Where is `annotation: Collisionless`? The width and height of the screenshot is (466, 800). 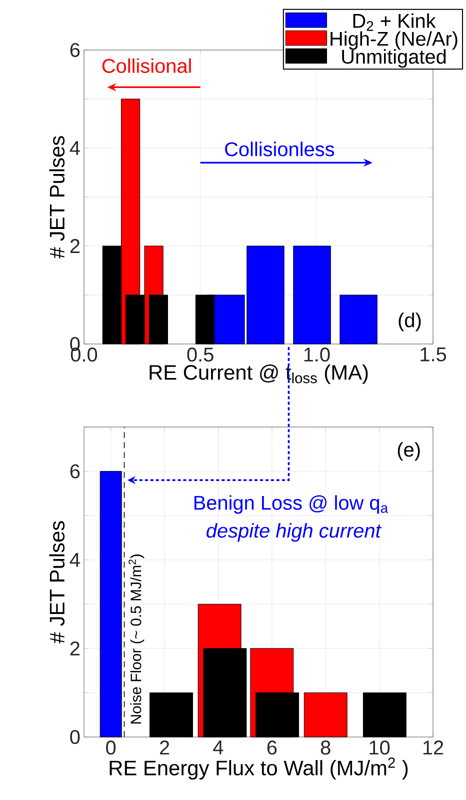
annotation: Collisionless is located at coordinates (279, 149).